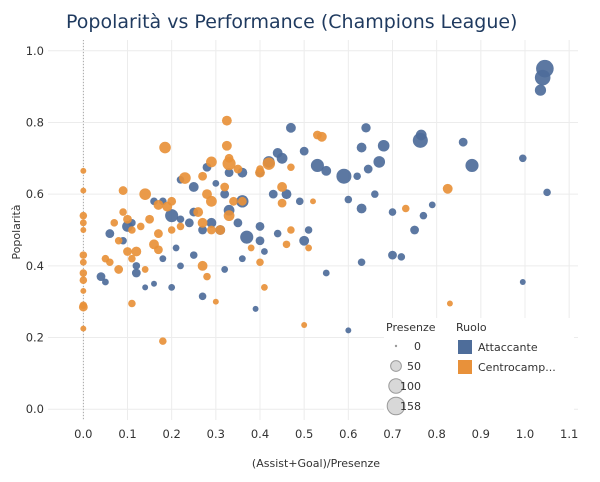 The image size is (600, 482). What do you see at coordinates (127, 434) in the screenshot?
I see `x-tick-label: 0.1` at bounding box center [127, 434].